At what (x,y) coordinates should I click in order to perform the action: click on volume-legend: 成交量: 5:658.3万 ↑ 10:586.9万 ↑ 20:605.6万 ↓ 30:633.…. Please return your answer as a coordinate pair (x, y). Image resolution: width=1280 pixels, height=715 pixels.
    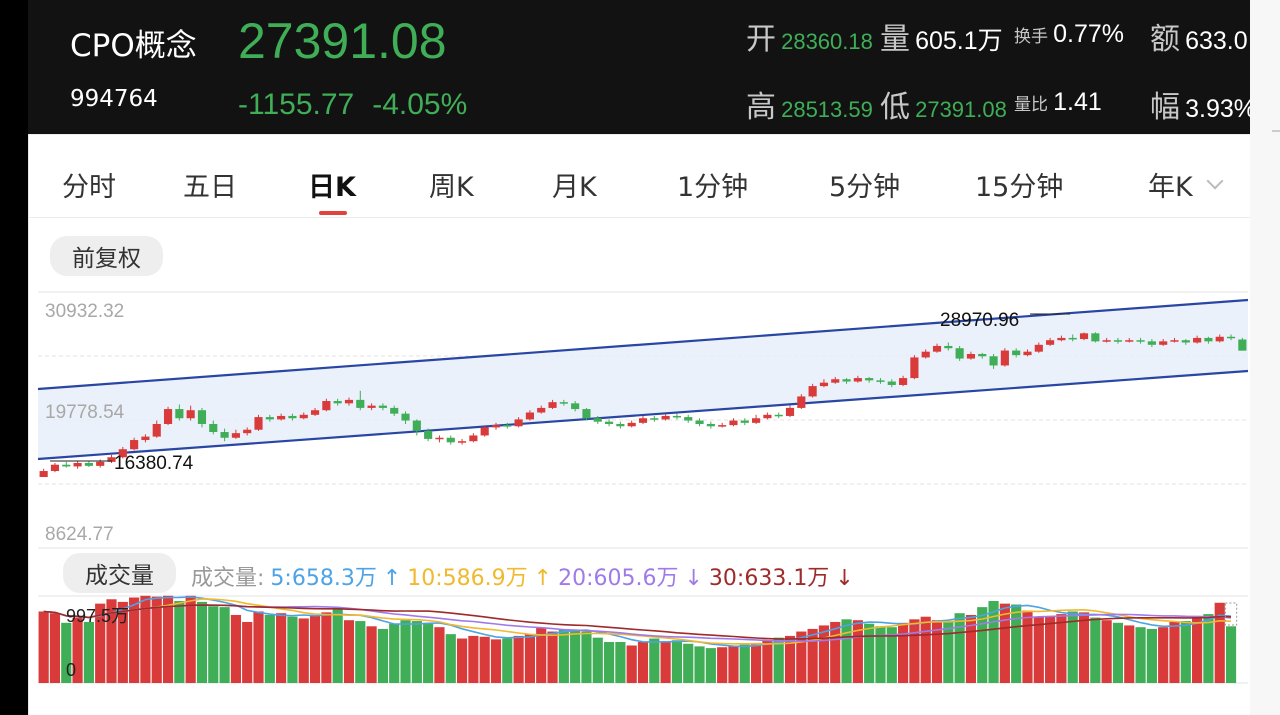
    Looking at the image, I should click on (525, 576).